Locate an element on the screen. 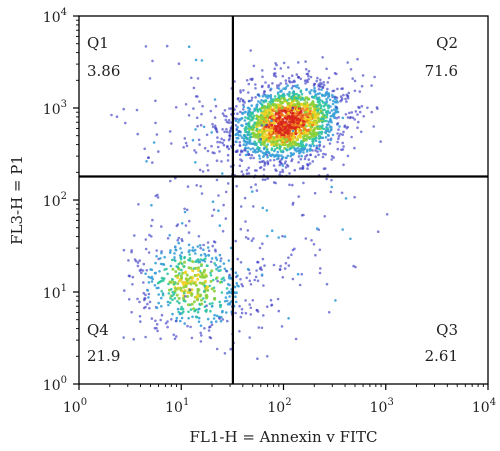  y-tick-label: 10⁰ is located at coordinates (55, 384).